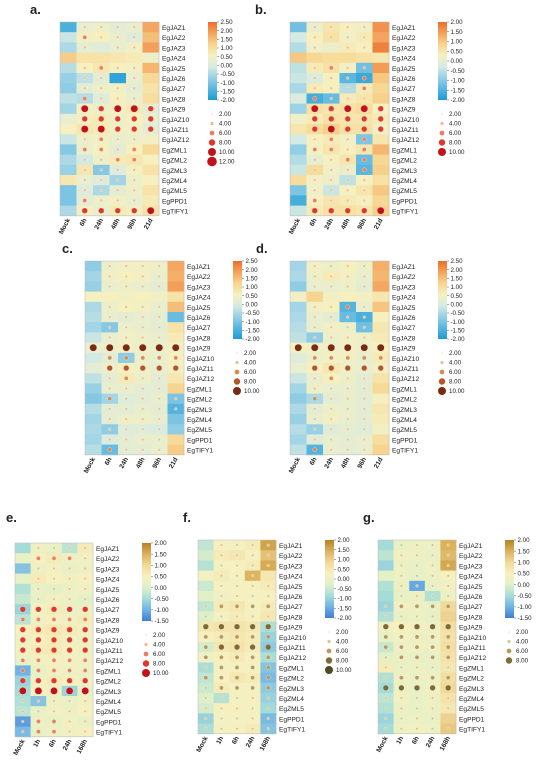 The width and height of the screenshot is (550, 783). Describe the element at coordinates (404, 298) in the screenshot. I see `gene-label: EgJAZ4` at that location.